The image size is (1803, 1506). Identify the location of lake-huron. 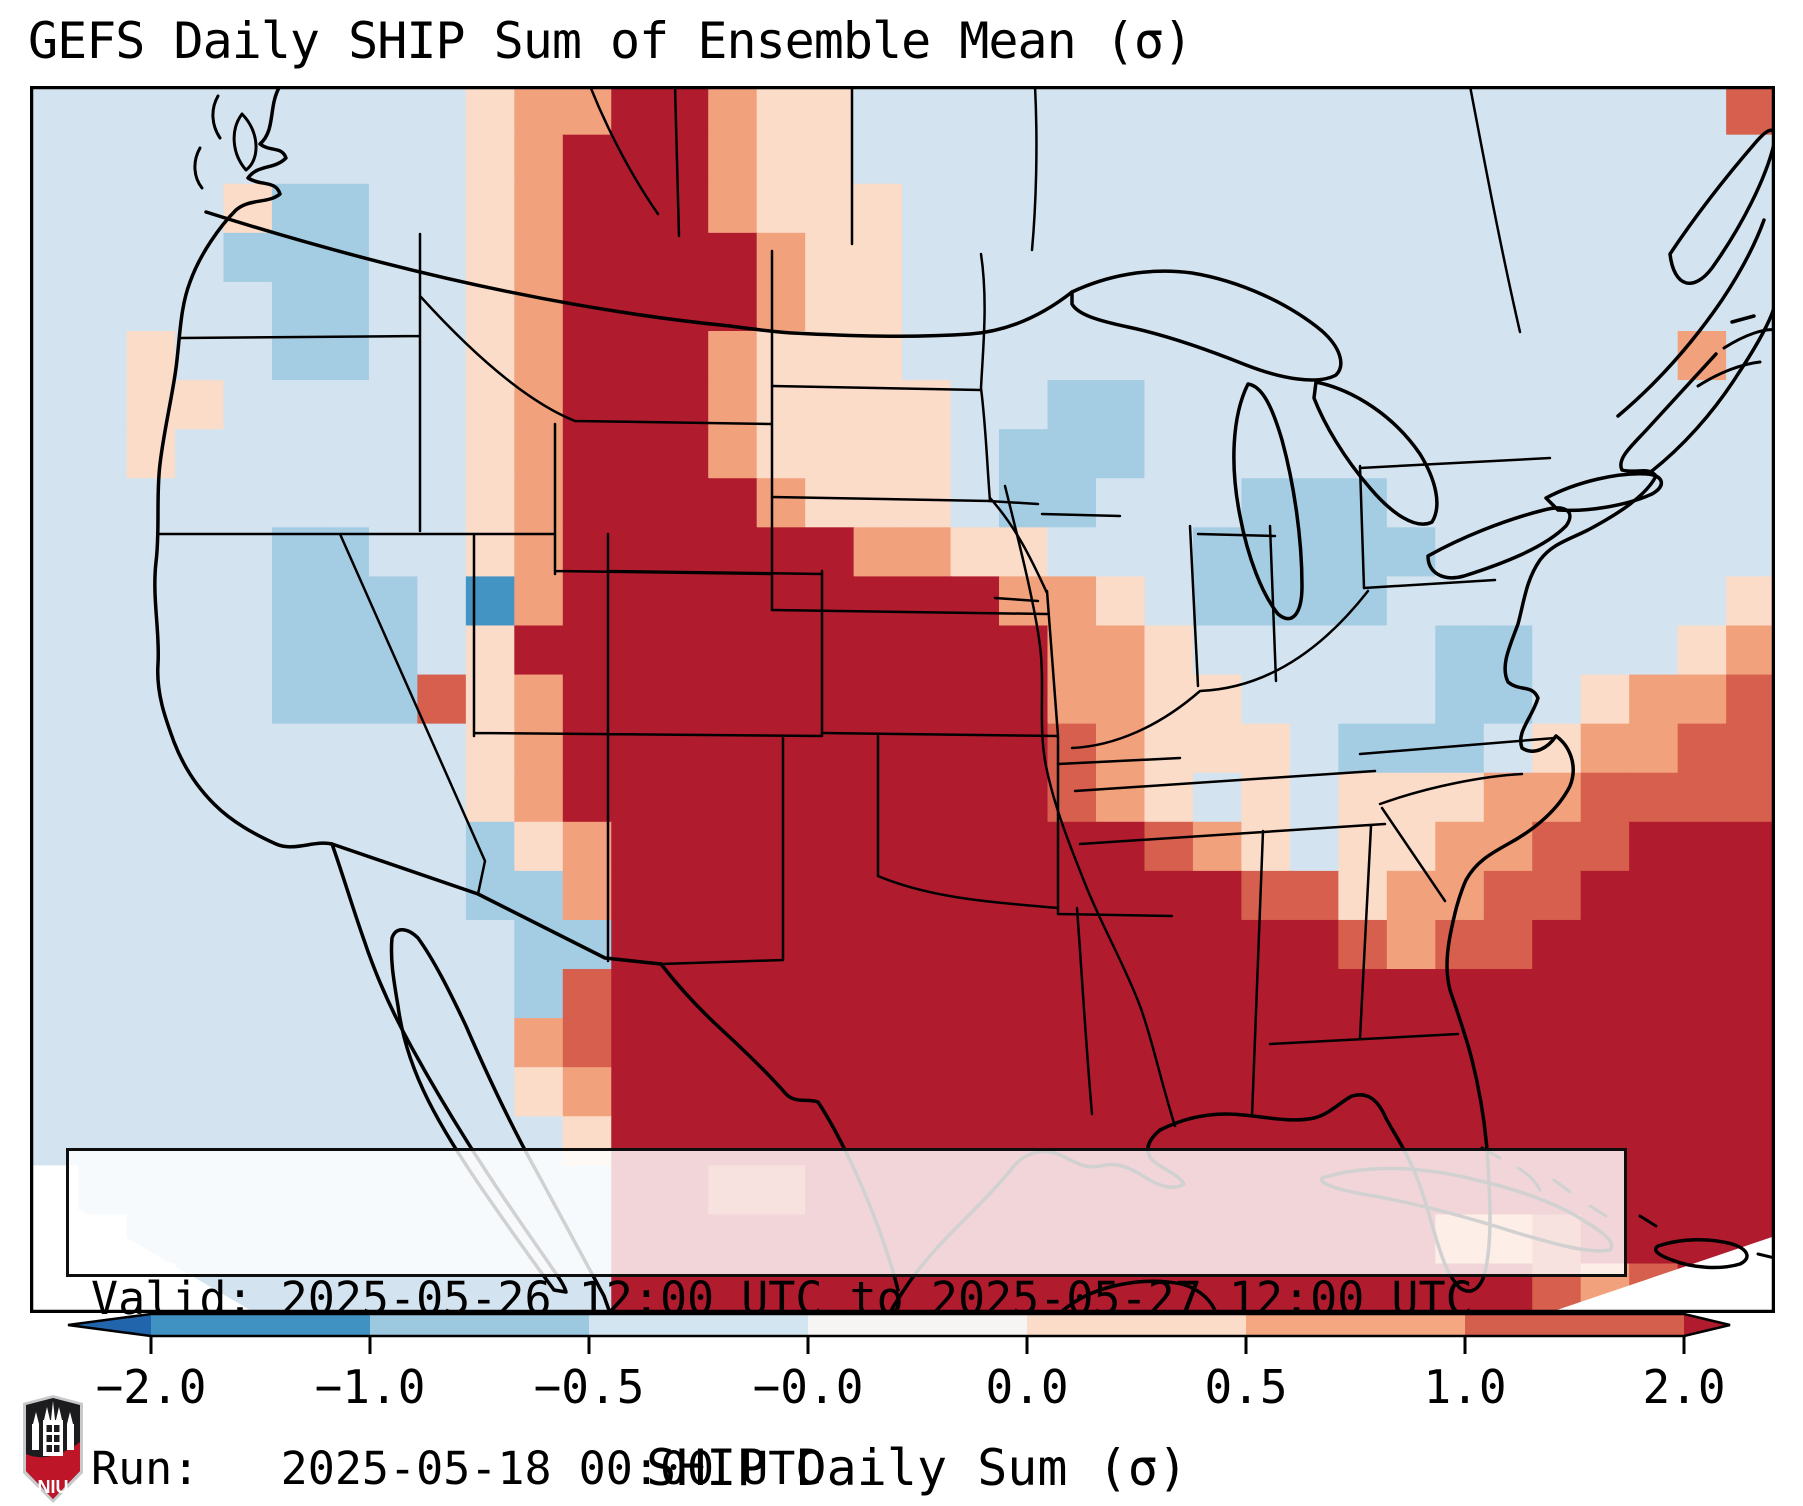
(1375, 453).